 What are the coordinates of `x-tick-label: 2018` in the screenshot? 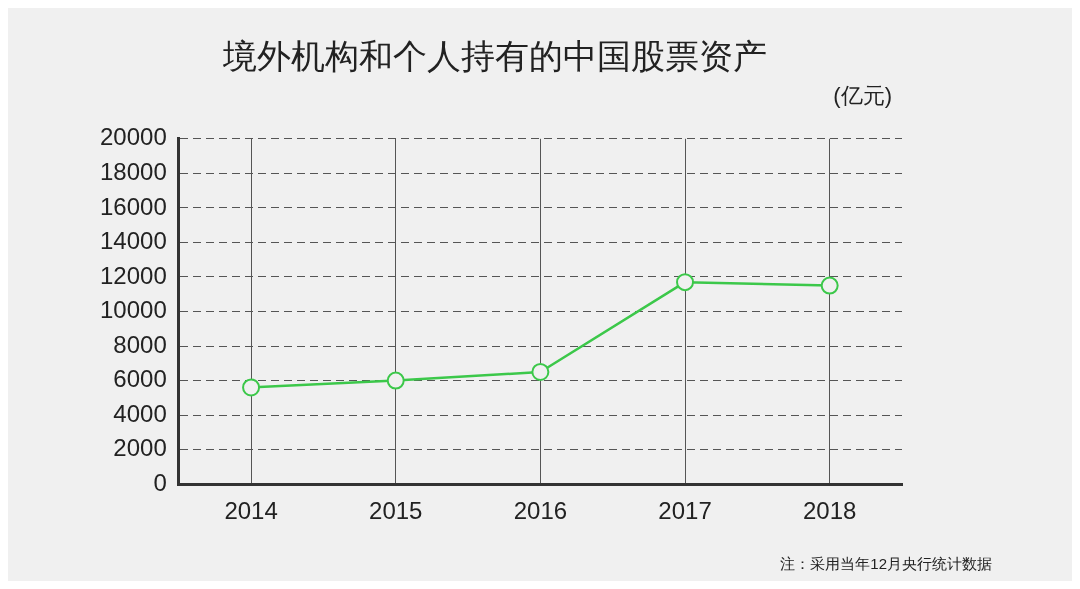 It's located at (829, 511).